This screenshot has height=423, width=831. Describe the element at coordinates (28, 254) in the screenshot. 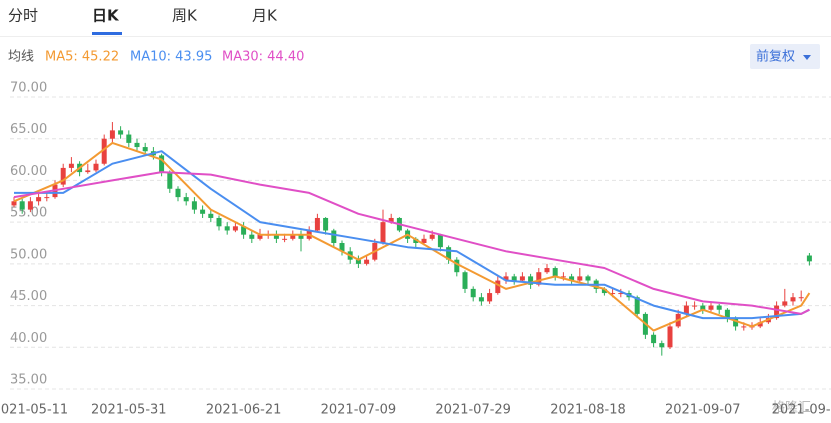

I see `y-tick-label: 50.00` at that location.